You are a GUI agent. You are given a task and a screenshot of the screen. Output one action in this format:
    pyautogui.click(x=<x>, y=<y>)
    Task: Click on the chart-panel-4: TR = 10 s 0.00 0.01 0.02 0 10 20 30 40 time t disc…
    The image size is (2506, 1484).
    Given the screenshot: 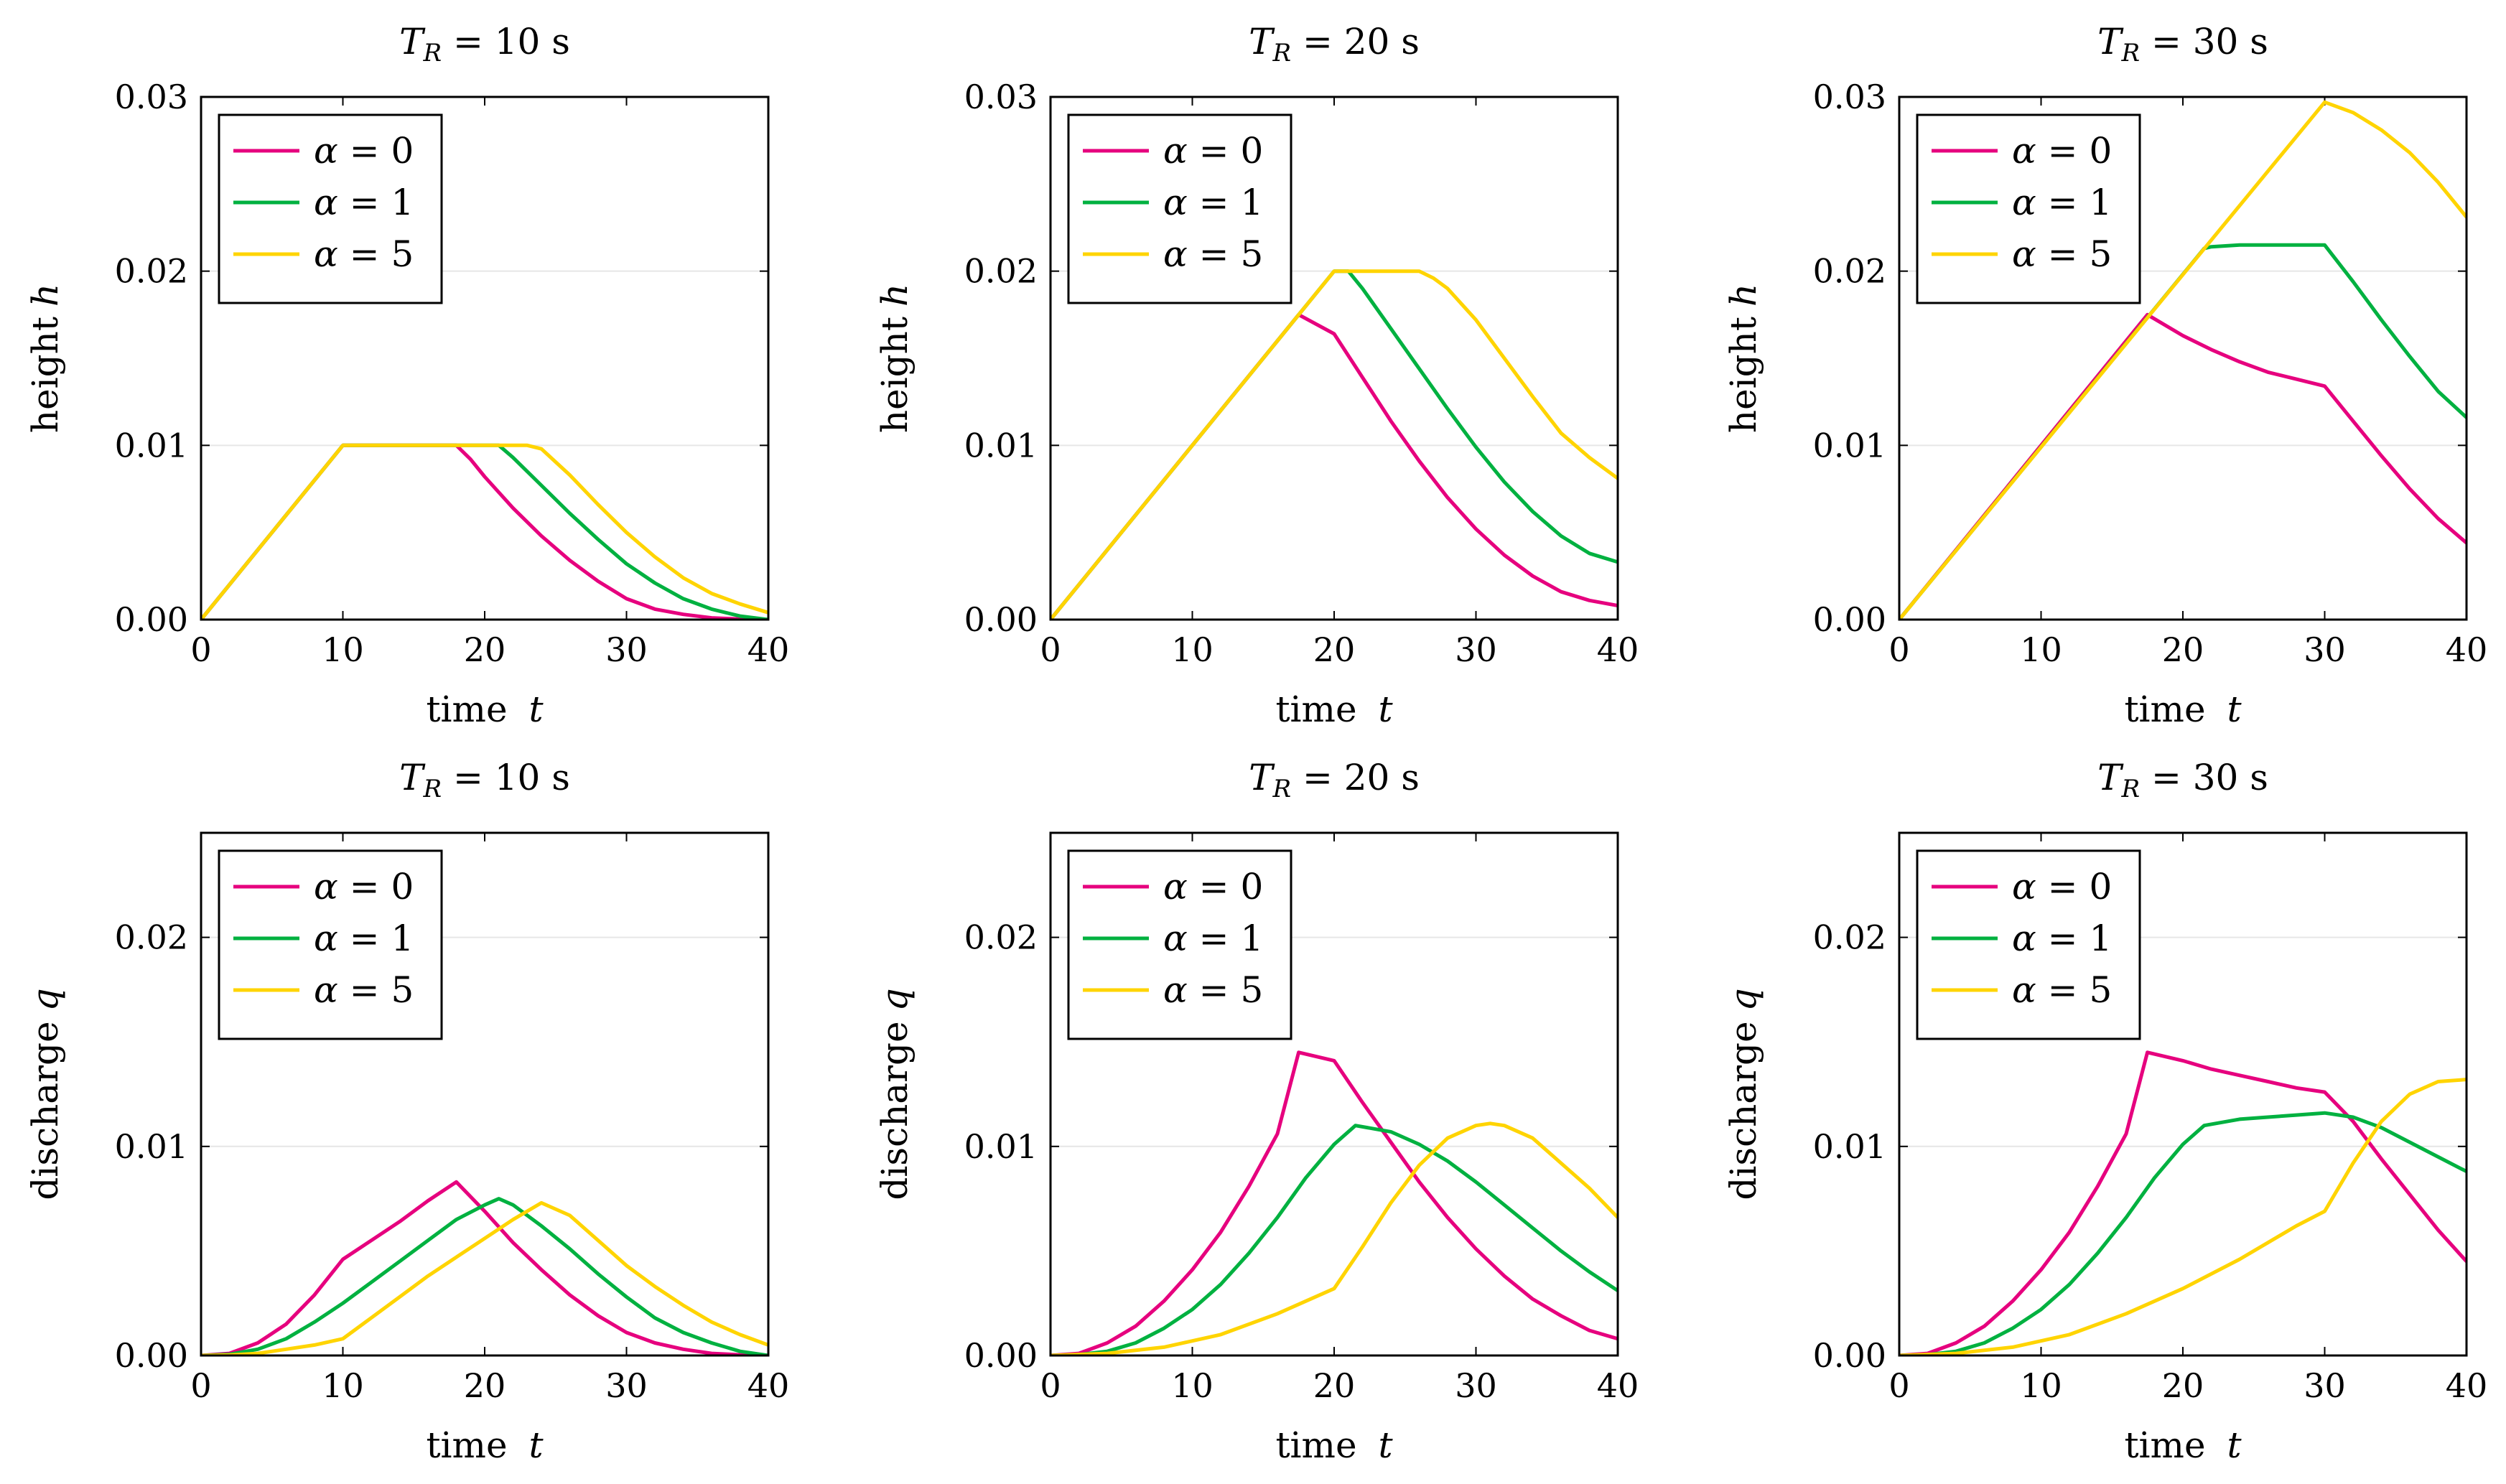 What is the action you would take?
    pyautogui.click(x=406, y=1111)
    